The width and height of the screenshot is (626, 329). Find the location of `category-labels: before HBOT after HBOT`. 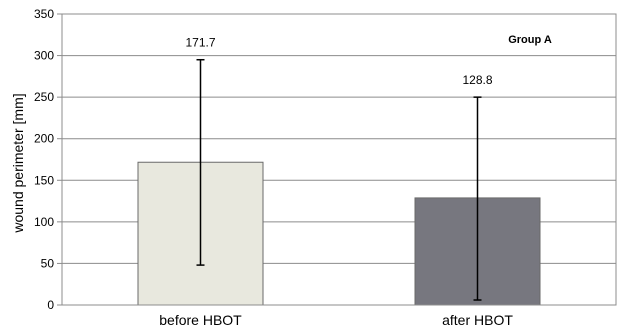

category-labels: before HBOT after HBOT is located at coordinates (336, 320).